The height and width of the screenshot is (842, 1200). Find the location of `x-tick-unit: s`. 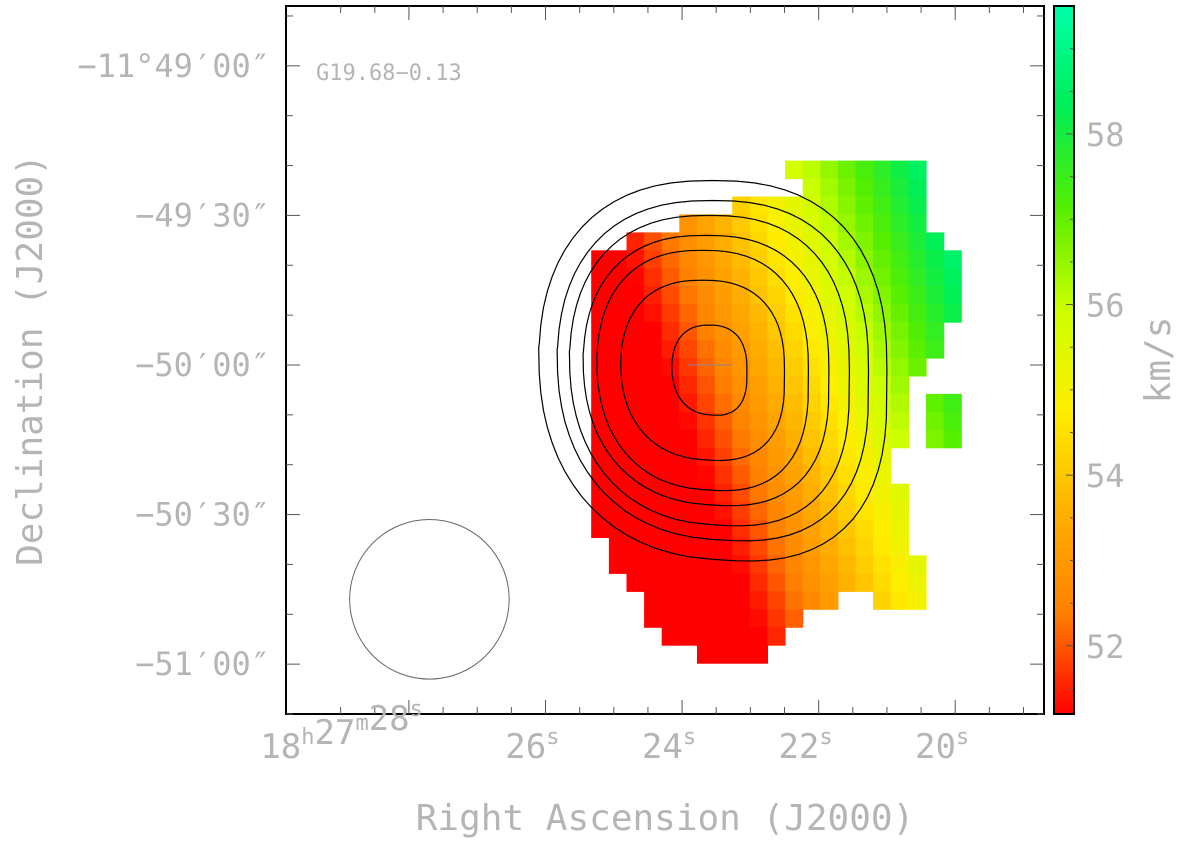

x-tick-unit: s is located at coordinates (825, 737).